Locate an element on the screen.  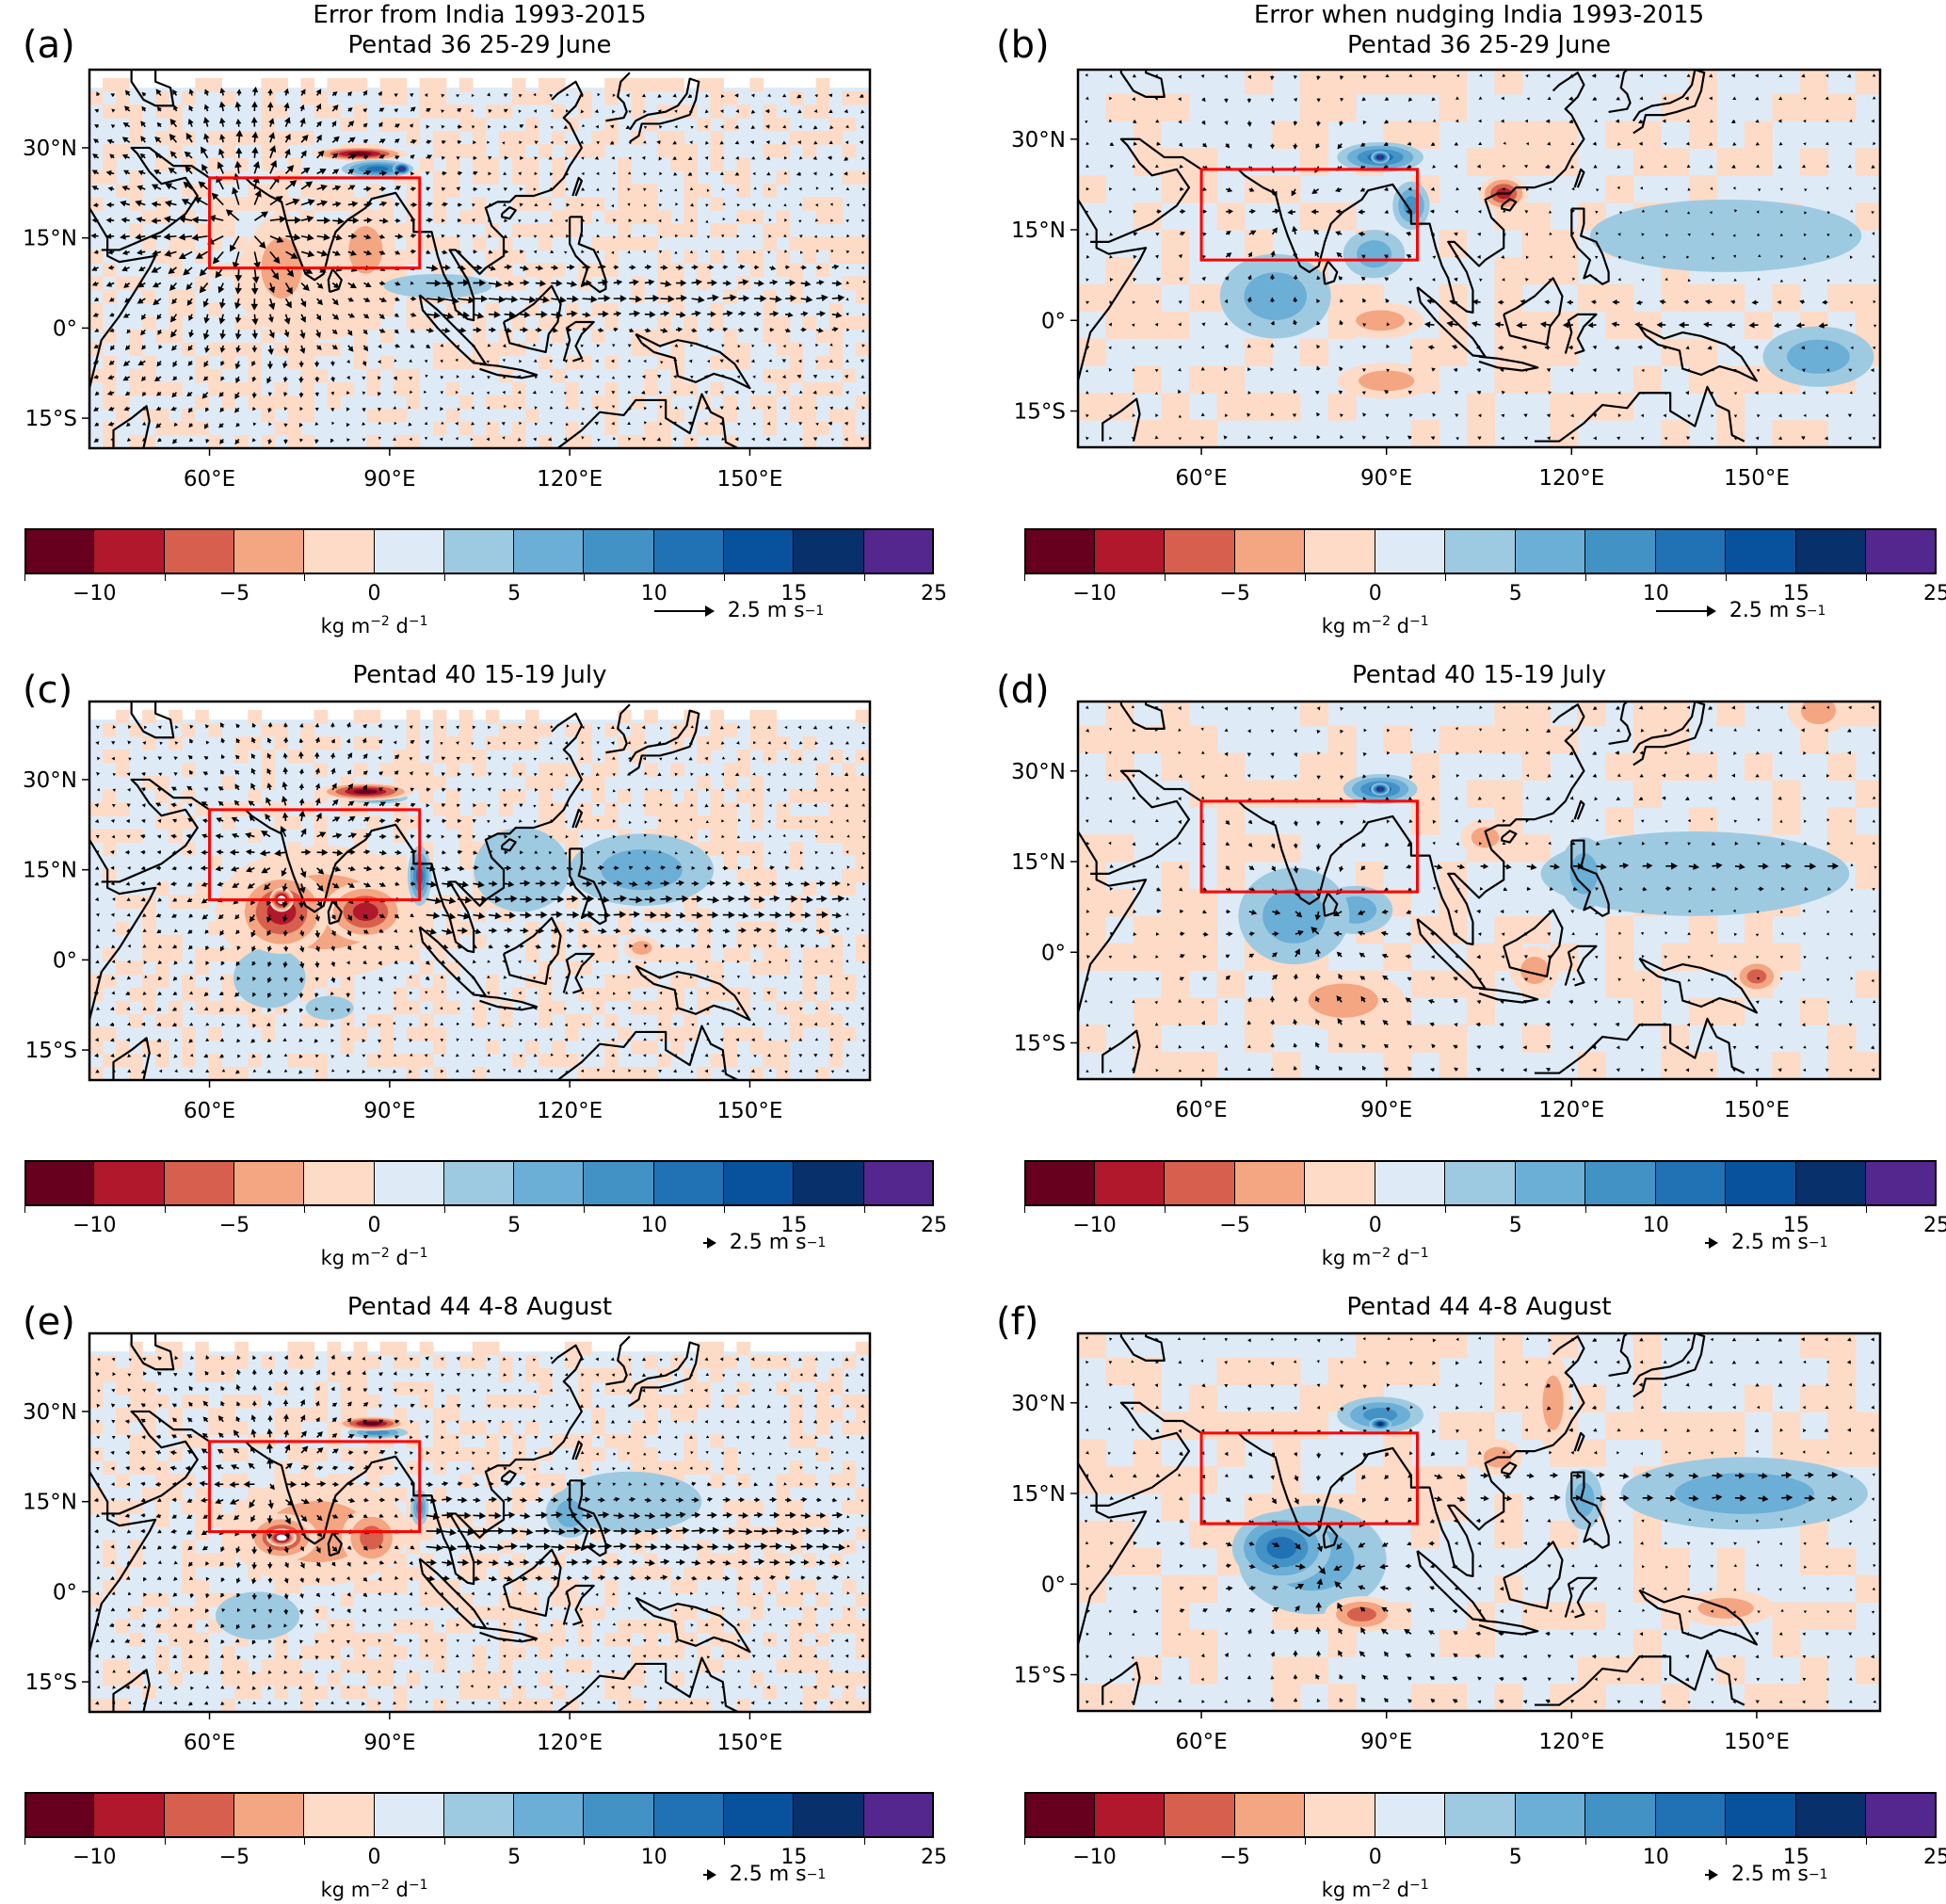
coastline is located at coordinates (1581, 334).